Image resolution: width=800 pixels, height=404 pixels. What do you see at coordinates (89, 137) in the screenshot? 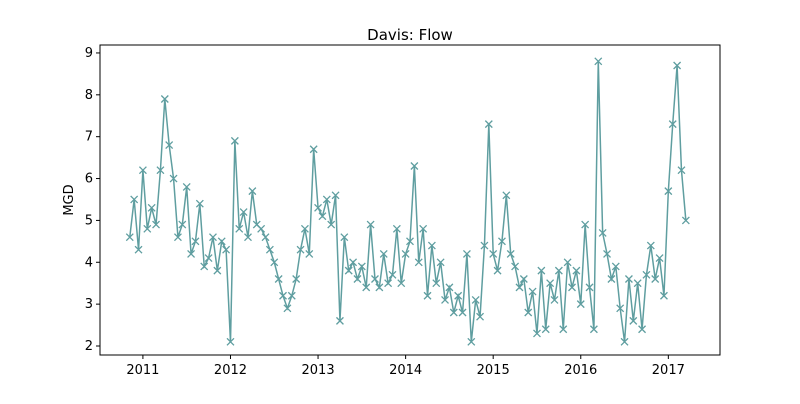
I see `y-tick-label: 7` at bounding box center [89, 137].